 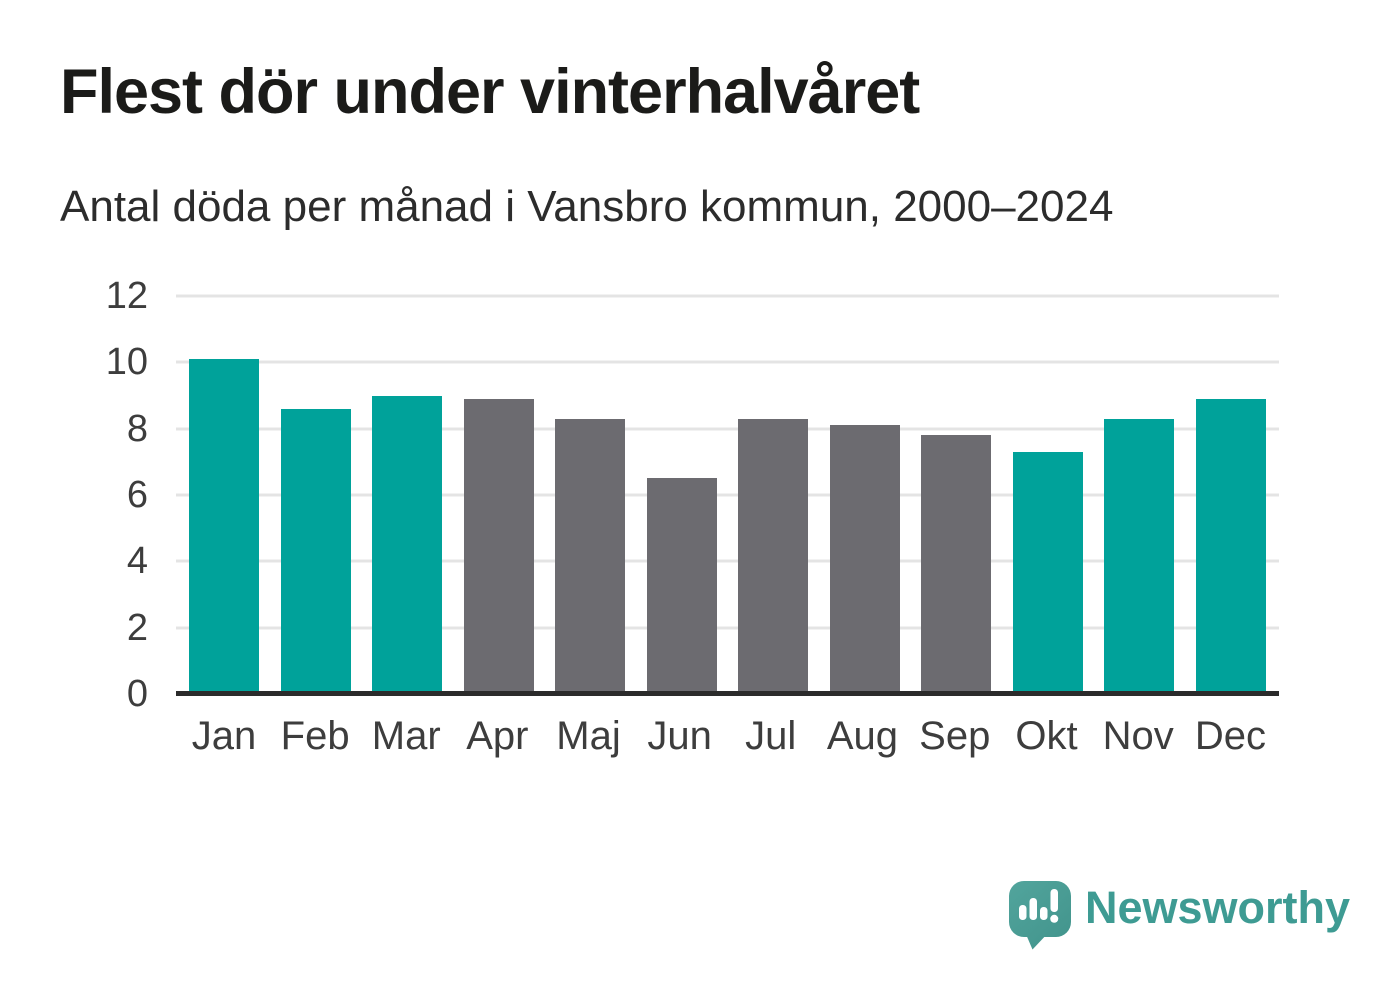 What do you see at coordinates (1054, 900) in the screenshot?
I see `logo-exclamation-line-icon` at bounding box center [1054, 900].